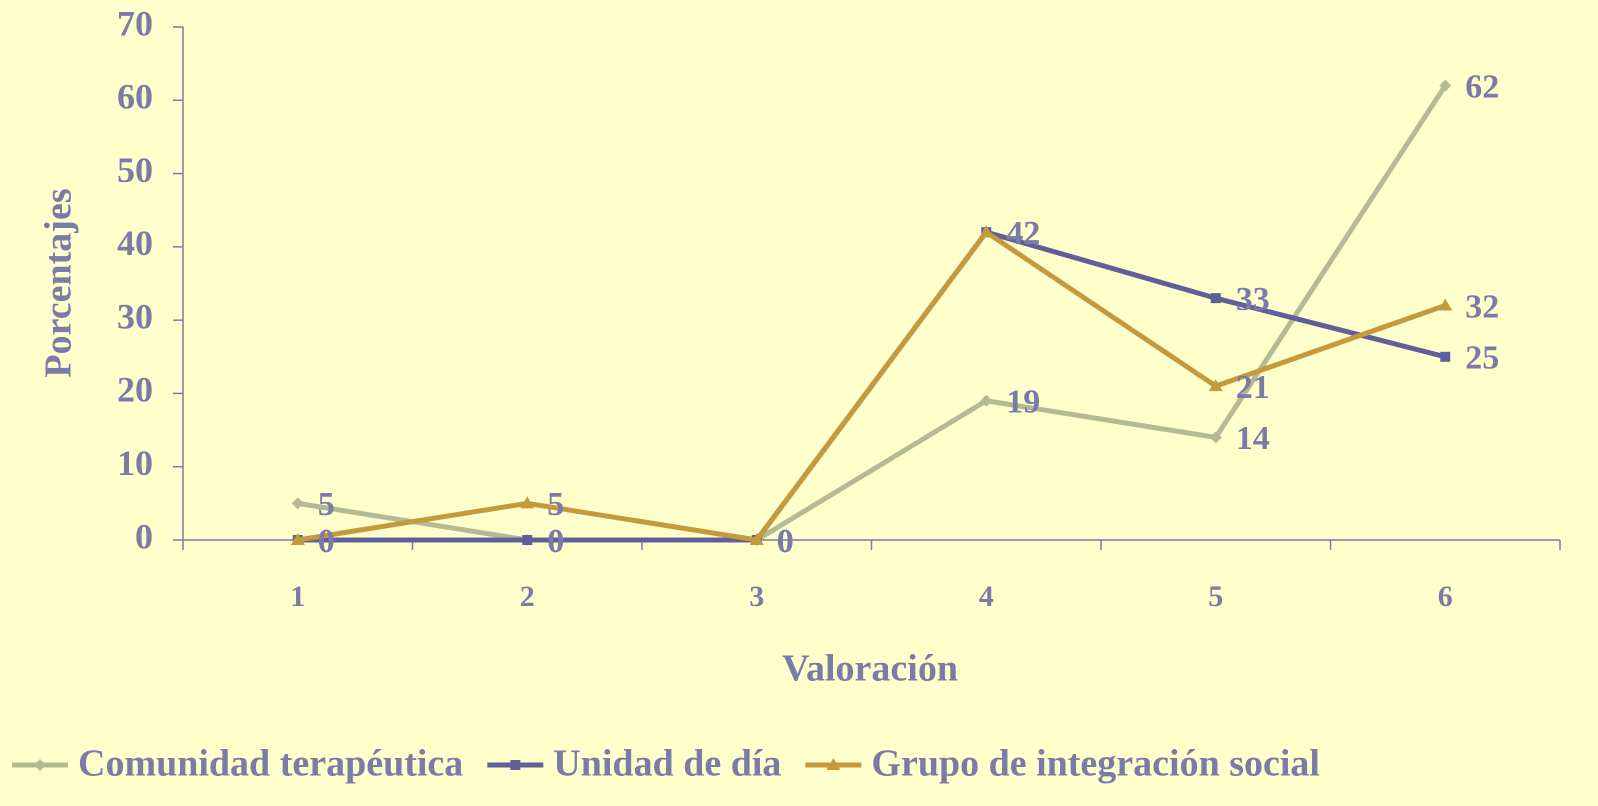  I want to click on y-tick-label: 30, so click(135, 316).